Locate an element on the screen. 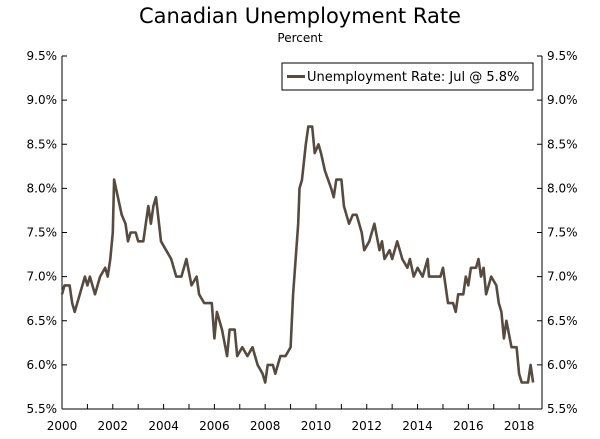  x-tick-label: 2012 is located at coordinates (366, 426).